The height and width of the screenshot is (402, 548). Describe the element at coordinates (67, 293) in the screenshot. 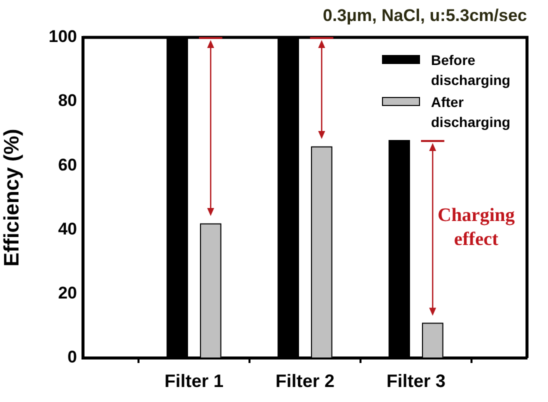

I see `y-tick-label: 20` at that location.